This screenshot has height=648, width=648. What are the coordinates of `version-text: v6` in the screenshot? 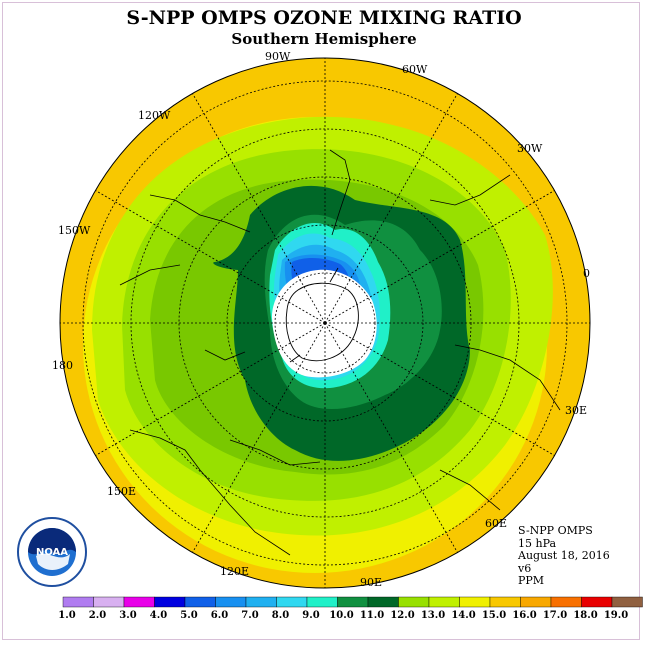 It's located at (525, 568).